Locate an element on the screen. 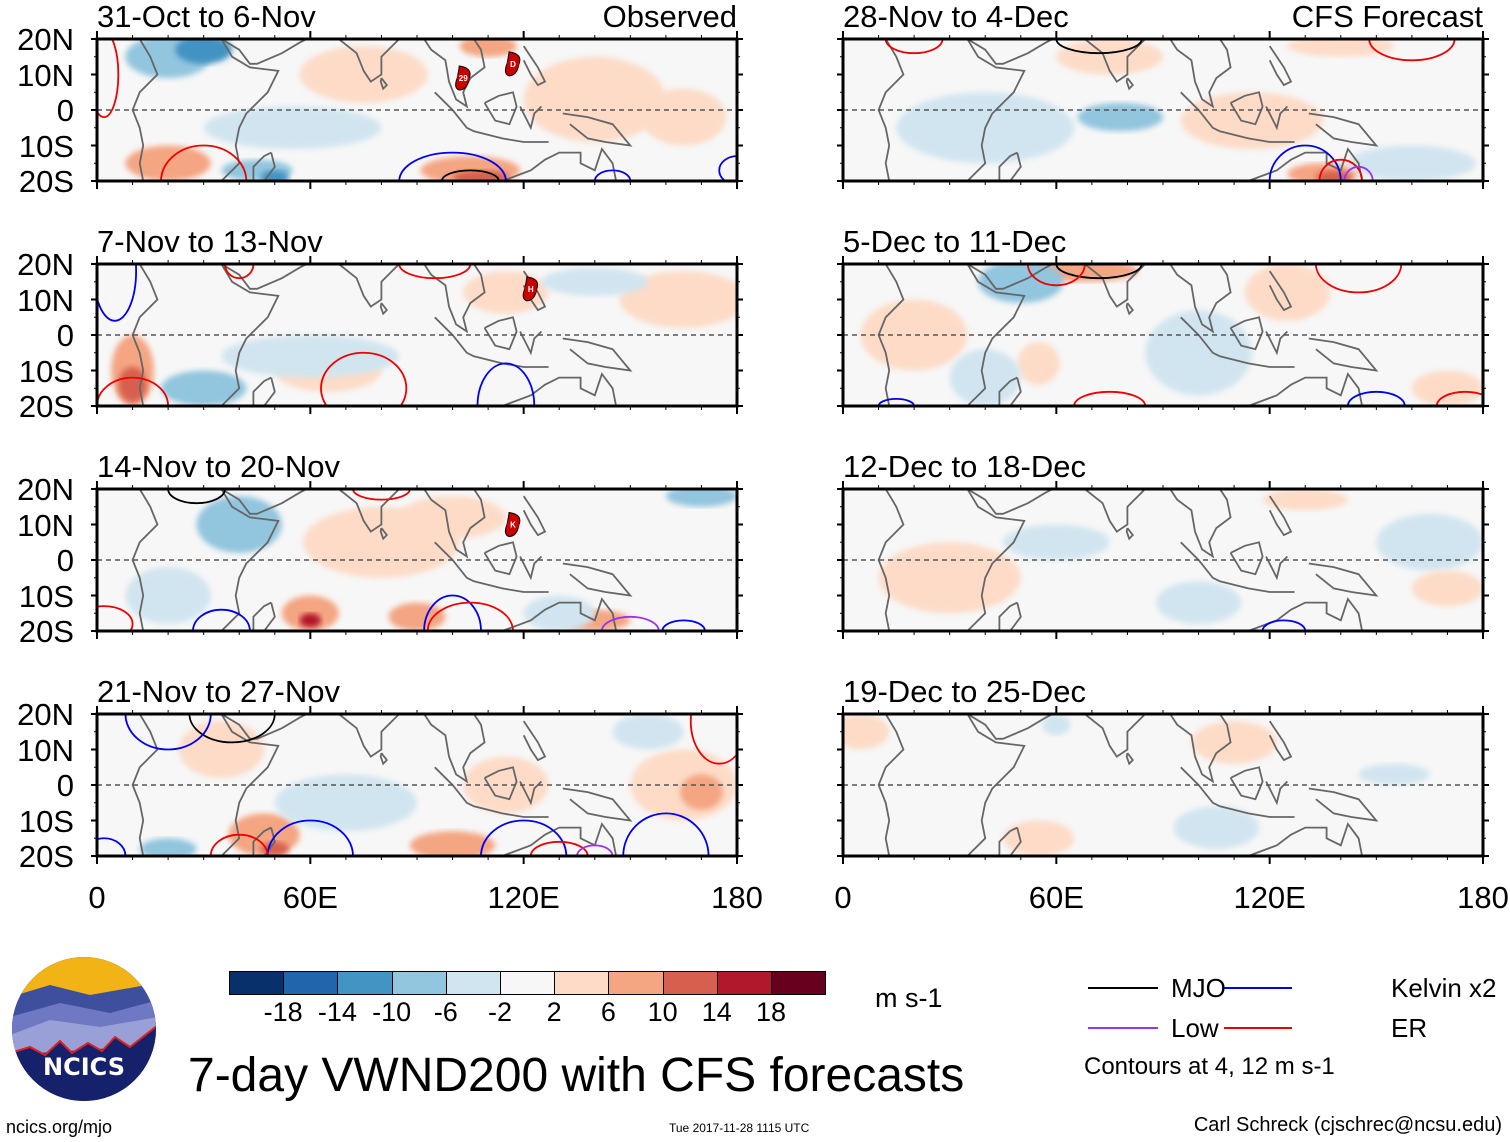  map-panel-fc-4: 19-Dec to 25-Dec is located at coordinates (1163, 769).